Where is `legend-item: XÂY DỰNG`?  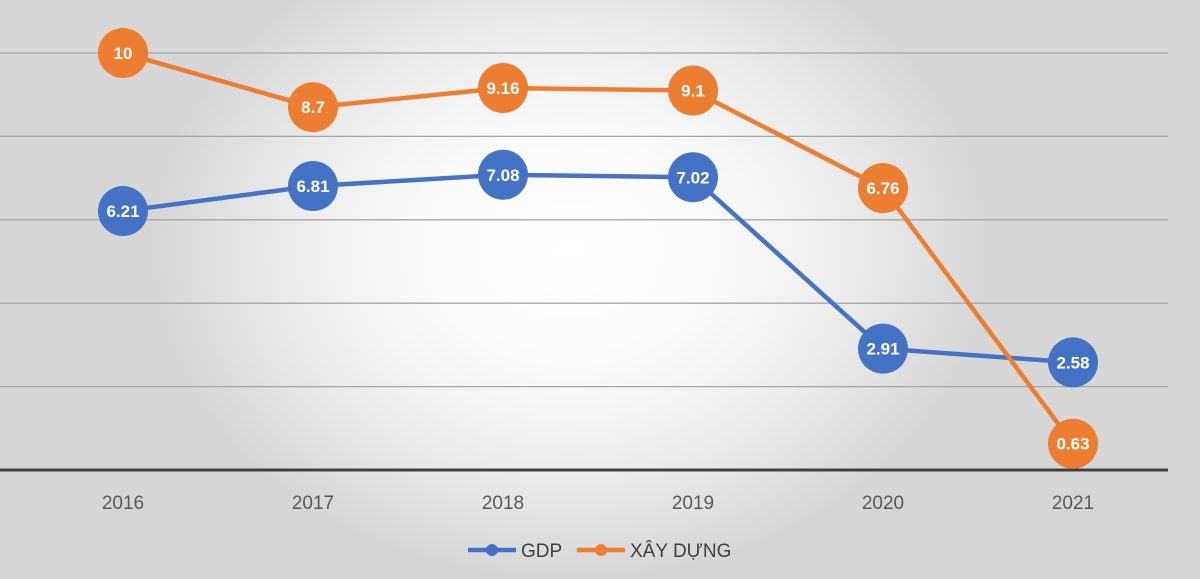
legend-item: XÂY DỰNG is located at coordinates (654, 551).